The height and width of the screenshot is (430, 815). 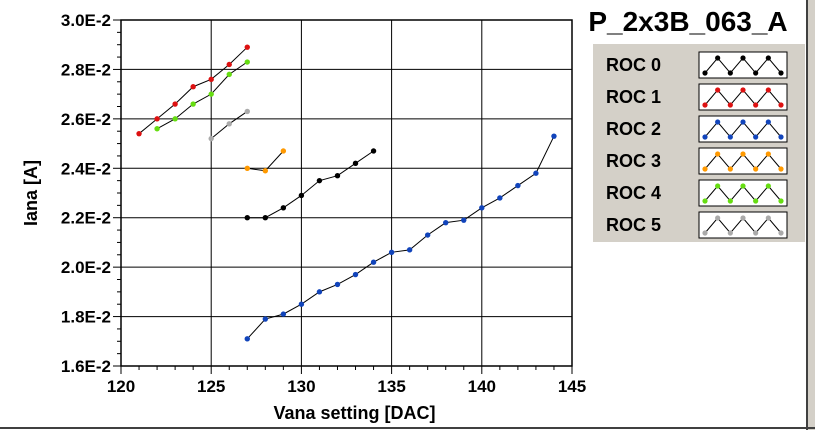 What do you see at coordinates (86, 20) in the screenshot?
I see `y-tick-label: 3.0E-2` at bounding box center [86, 20].